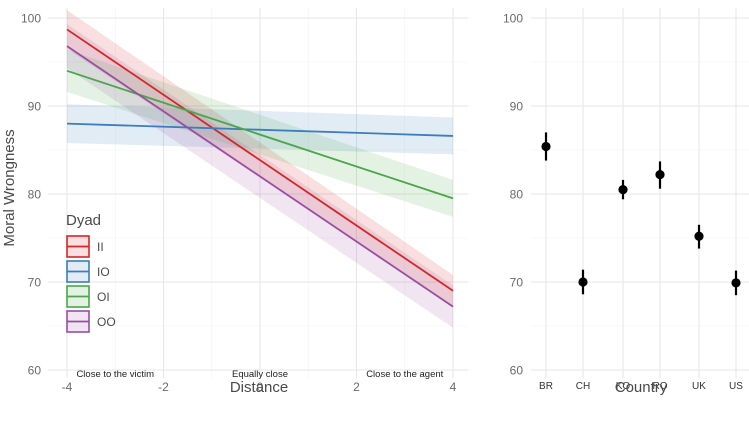 The width and height of the screenshot is (749, 426). What do you see at coordinates (163, 387) in the screenshot?
I see `x-tick-label: -2` at bounding box center [163, 387].